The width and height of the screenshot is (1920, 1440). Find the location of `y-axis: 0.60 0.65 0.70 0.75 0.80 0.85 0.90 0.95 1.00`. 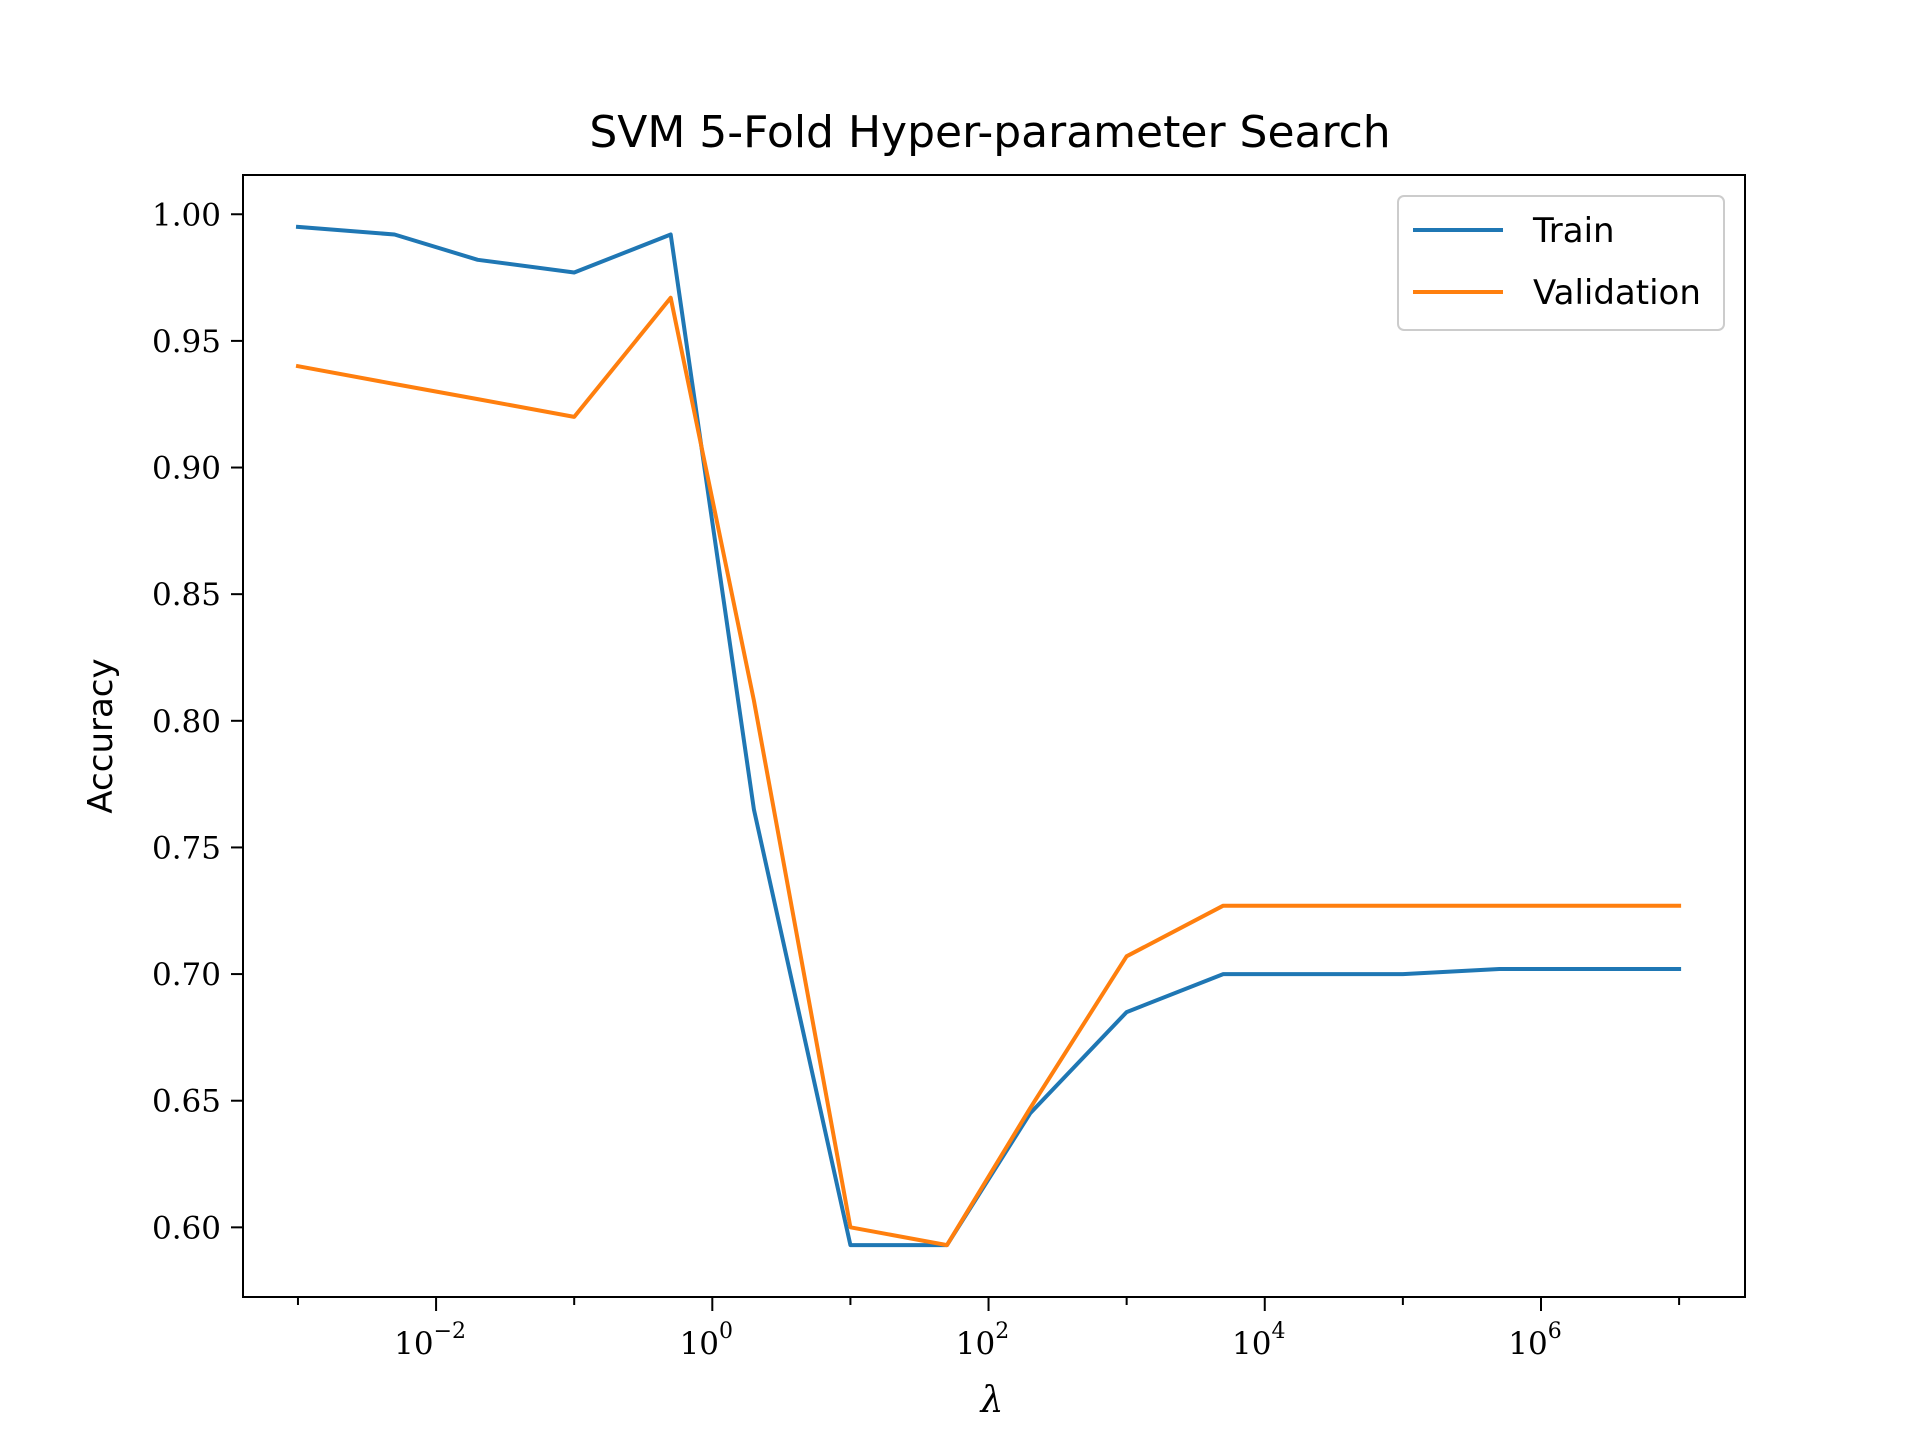

y-axis: 0.60 0.65 0.70 0.75 0.80 0.85 0.90 0.95 1.00 is located at coordinates (197, 721).